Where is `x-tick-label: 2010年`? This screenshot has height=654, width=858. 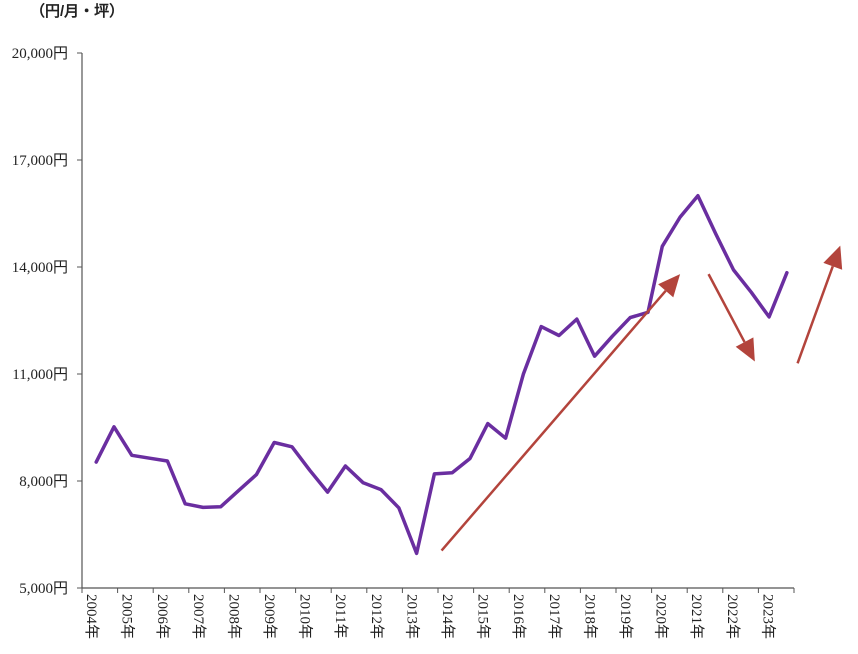
x-tick-label: 2010年 is located at coordinates (305, 616).